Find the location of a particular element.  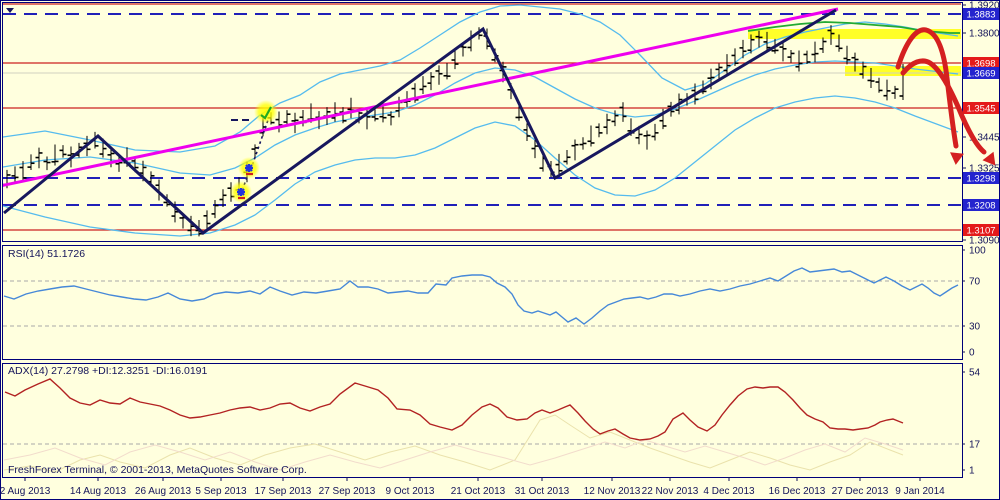

date-label: 26 Aug 2013 is located at coordinates (163, 491).